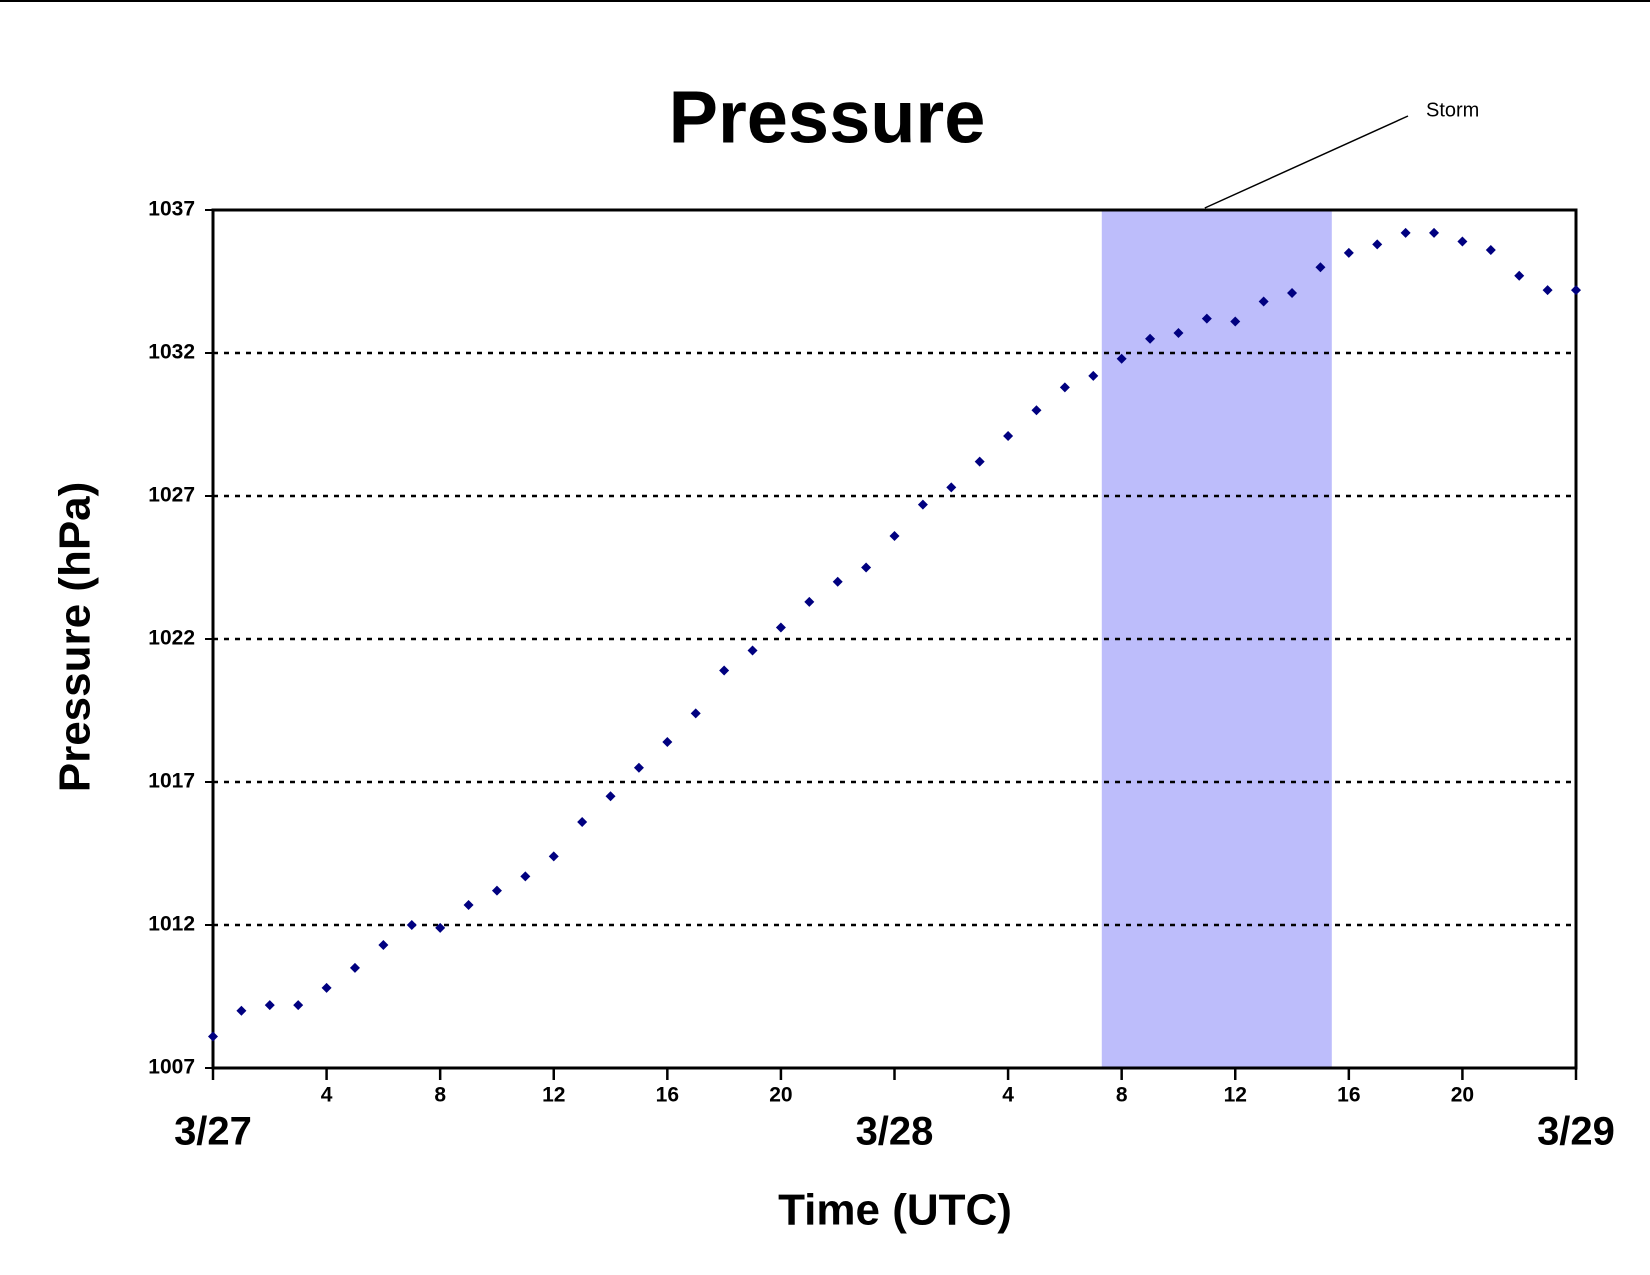 The width and height of the screenshot is (1650, 1275). I want to click on date-label: 3/28, so click(895, 1132).